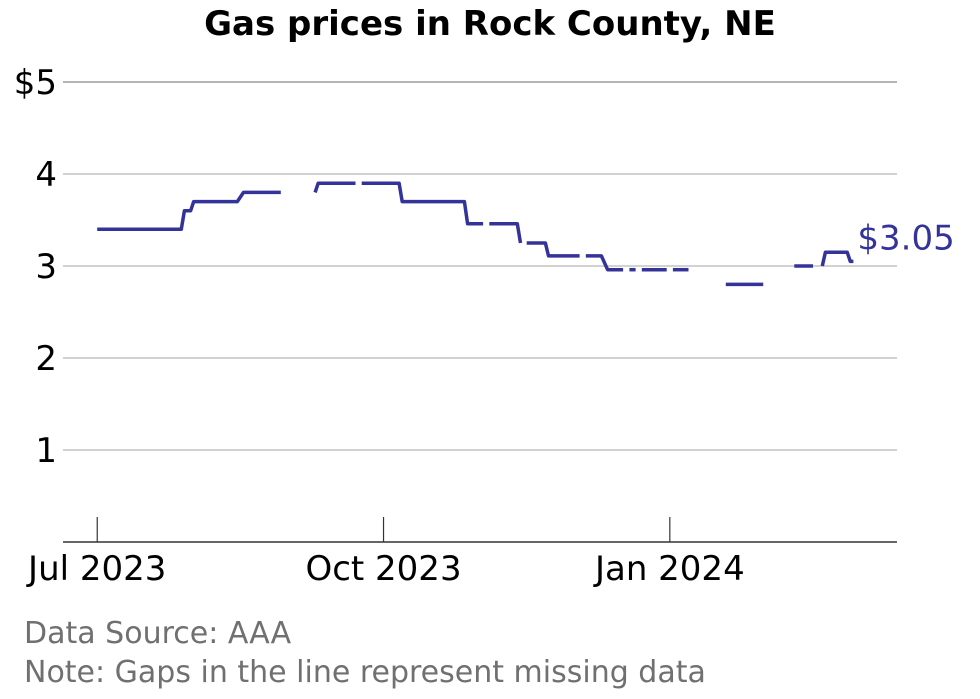 Image resolution: width=980 pixels, height=699 pixels. What do you see at coordinates (46, 359) in the screenshot?
I see `y-tick-label: 2` at bounding box center [46, 359].